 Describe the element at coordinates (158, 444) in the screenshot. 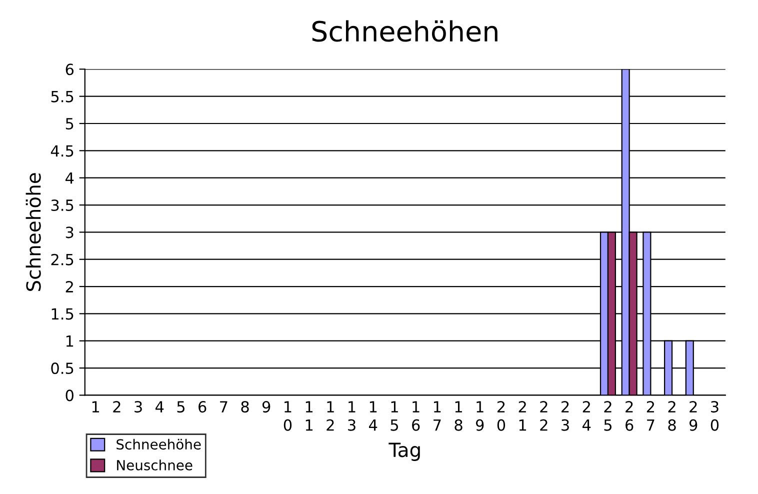

I see `legend-label: Schneehöhe` at that location.